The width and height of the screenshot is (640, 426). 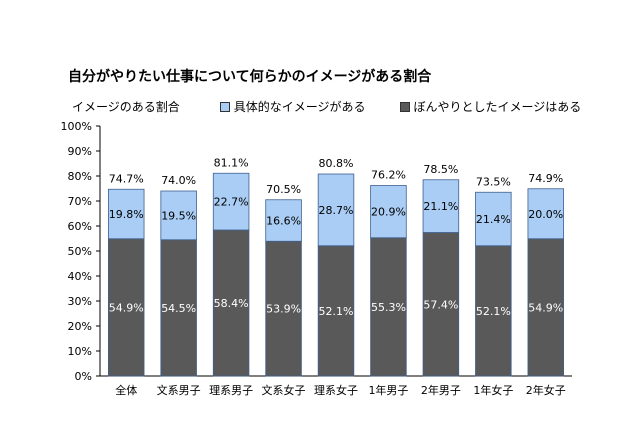 What do you see at coordinates (80, 226) in the screenshot?
I see `y-tick-label: 60%` at bounding box center [80, 226].